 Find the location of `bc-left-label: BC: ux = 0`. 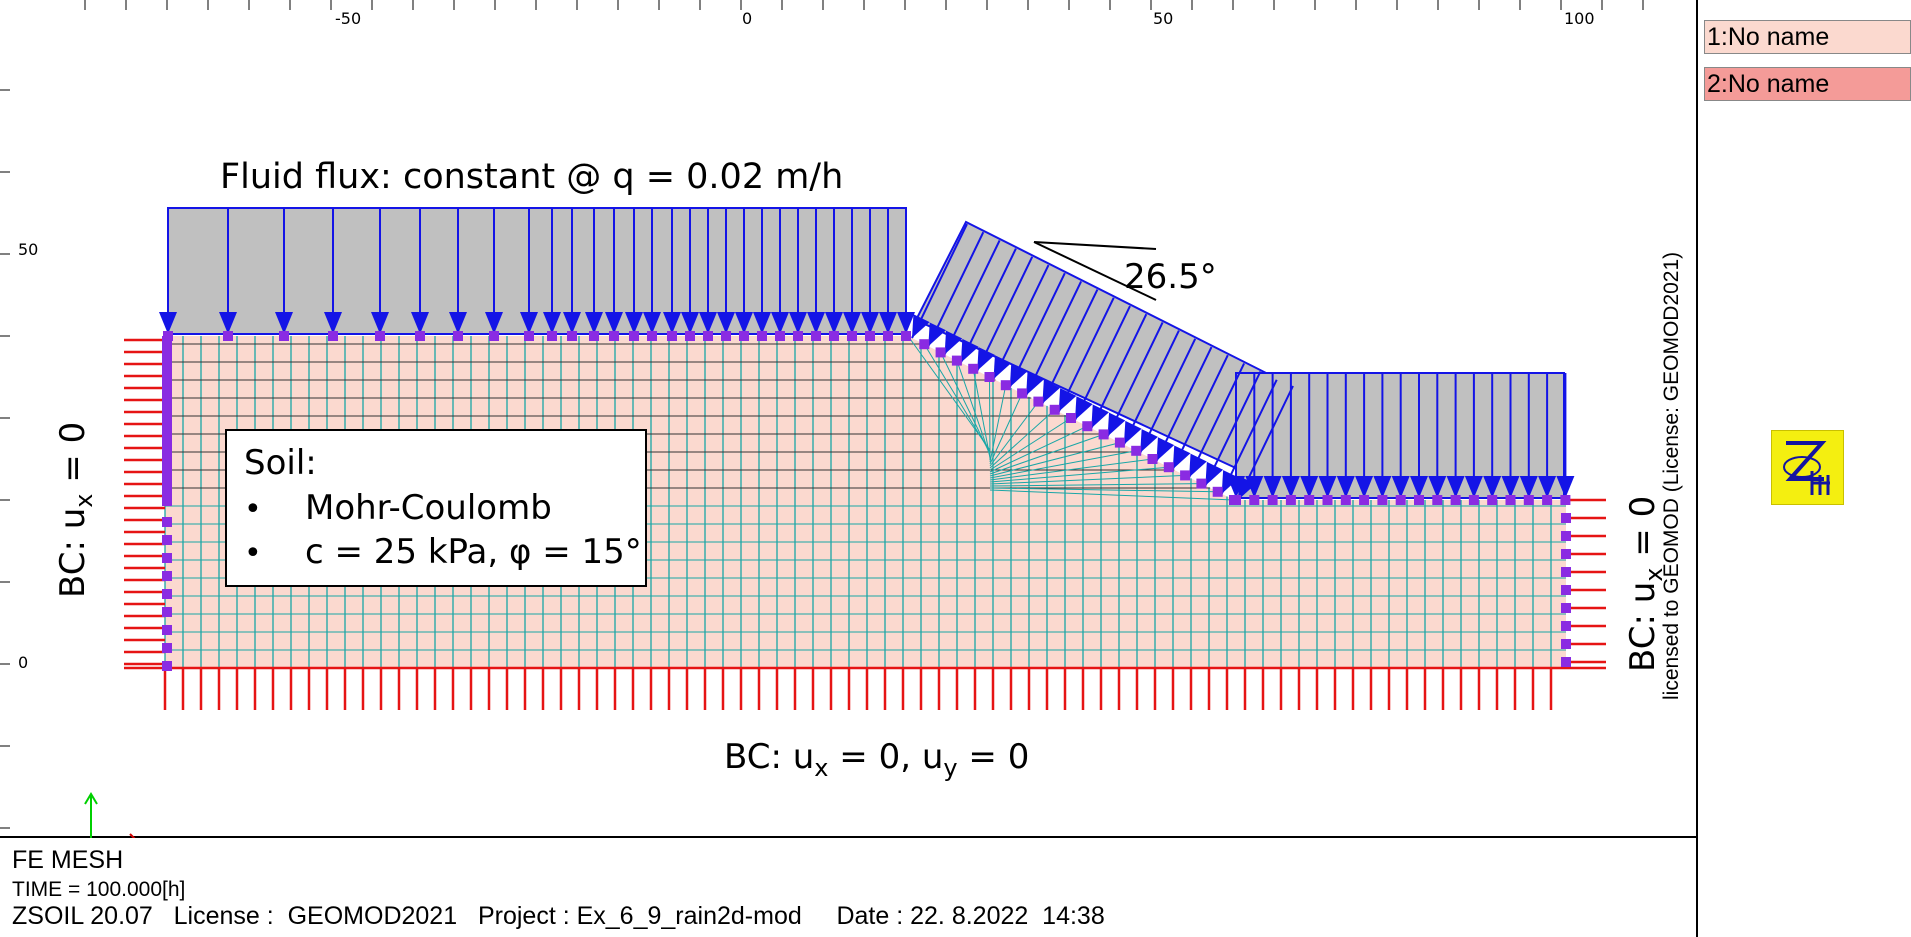

bc-left-label: BC: ux = 0 is located at coordinates (75, 510).